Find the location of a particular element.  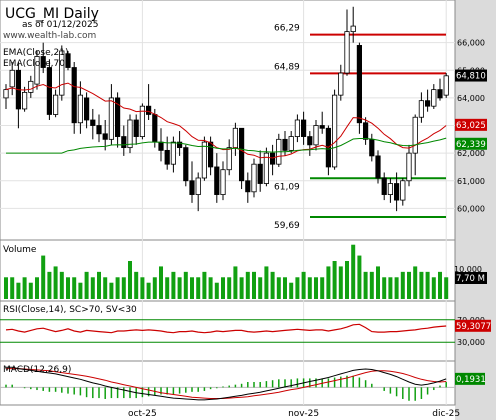

volume-tick-label: 10,000 is located at coordinates (468, 269).